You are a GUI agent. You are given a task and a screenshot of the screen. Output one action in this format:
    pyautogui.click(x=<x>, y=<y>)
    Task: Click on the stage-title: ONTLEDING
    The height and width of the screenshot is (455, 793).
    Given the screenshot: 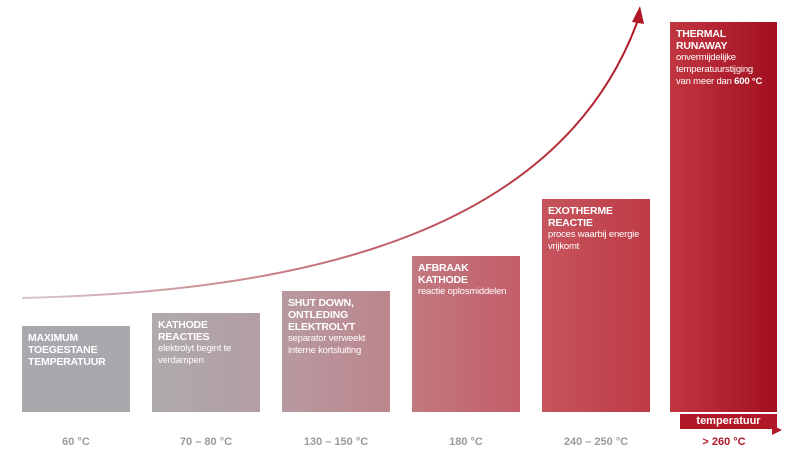 What is the action you would take?
    pyautogui.click(x=318, y=315)
    